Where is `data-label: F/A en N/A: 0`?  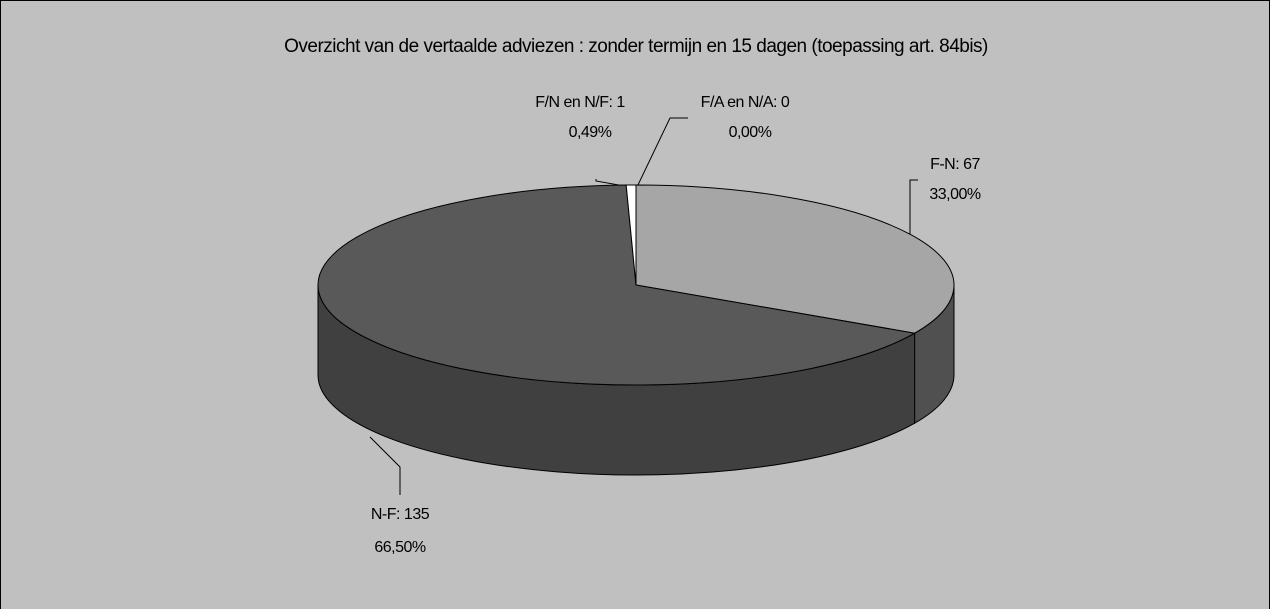 data-label: F/A en N/A: 0 is located at coordinates (745, 102).